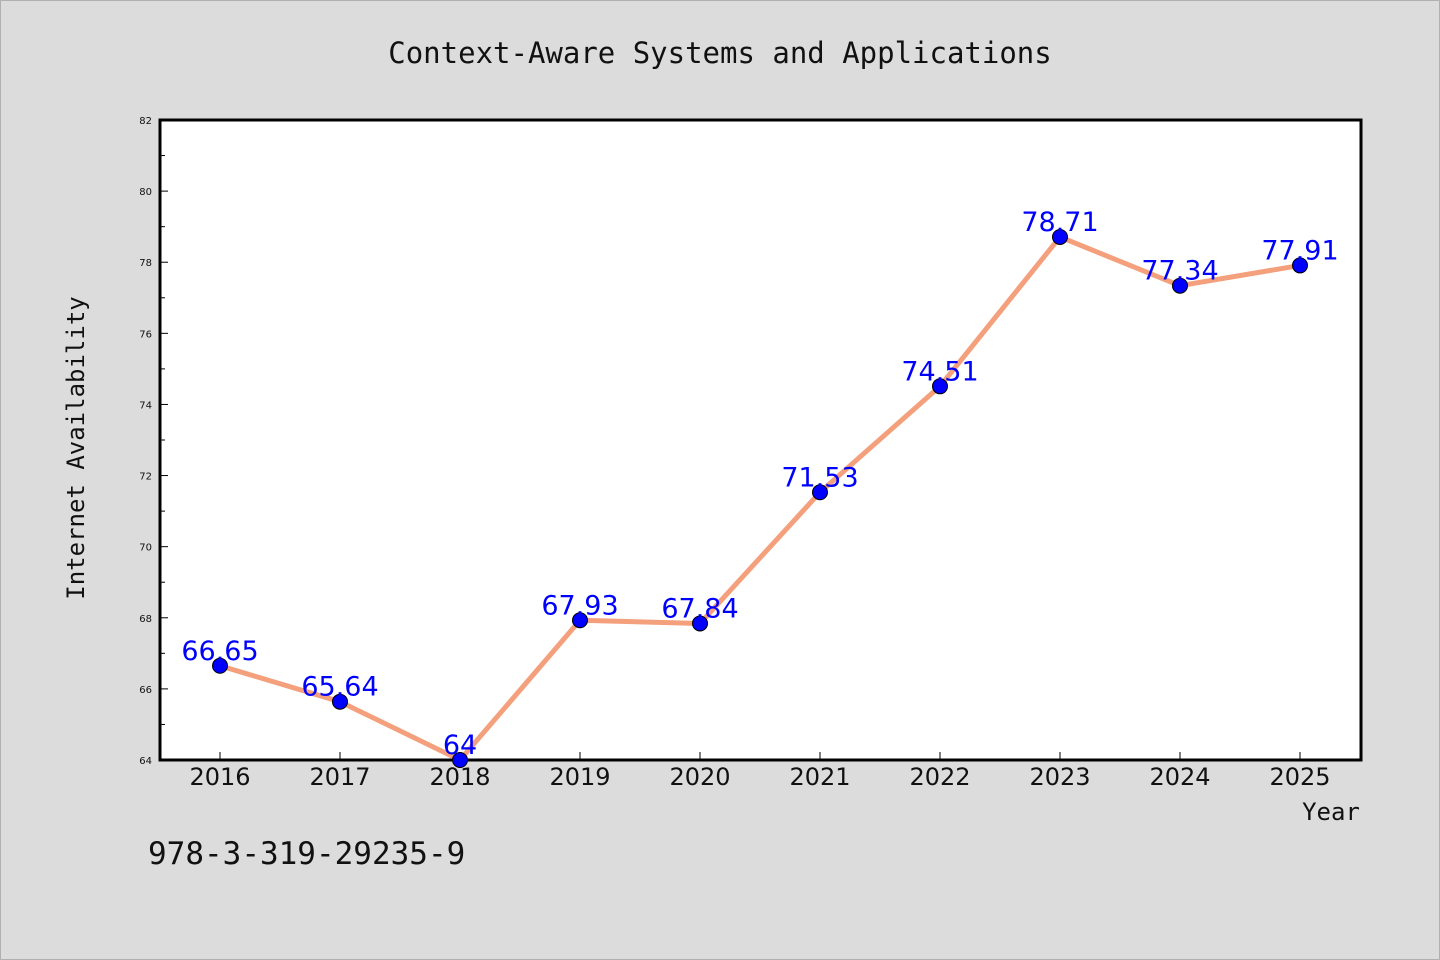  What do you see at coordinates (76, 447) in the screenshot?
I see `y-axis-label: Internet Availability` at bounding box center [76, 447].